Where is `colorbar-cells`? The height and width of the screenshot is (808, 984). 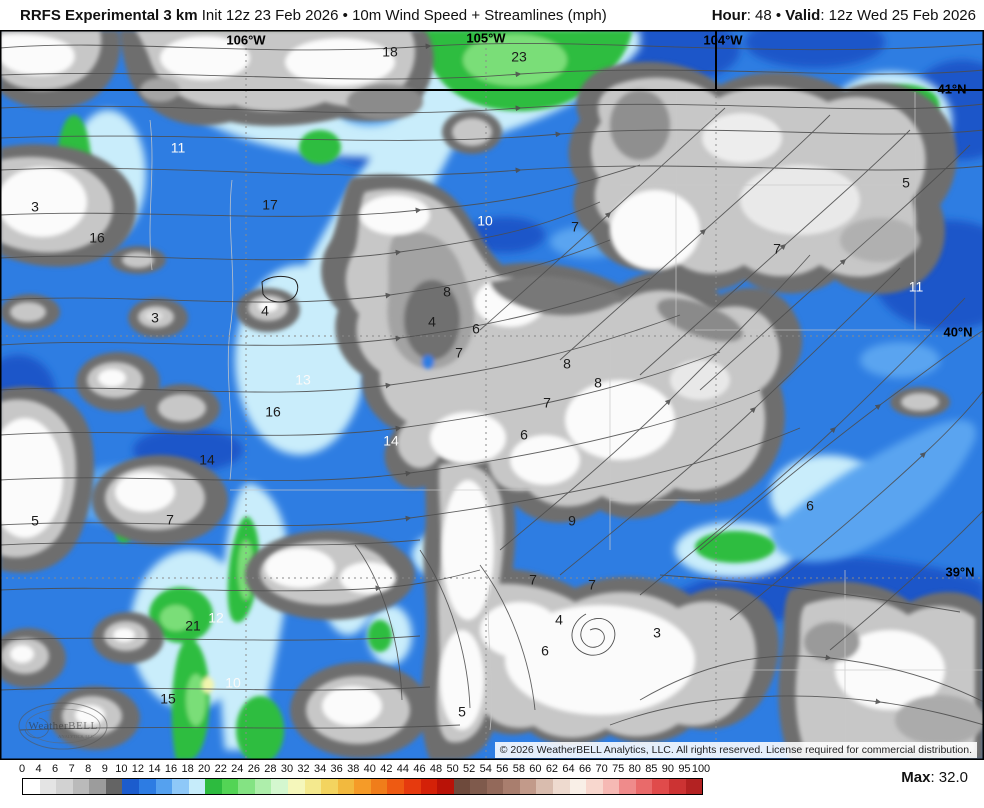
colorbar-cells is located at coordinates (362, 786).